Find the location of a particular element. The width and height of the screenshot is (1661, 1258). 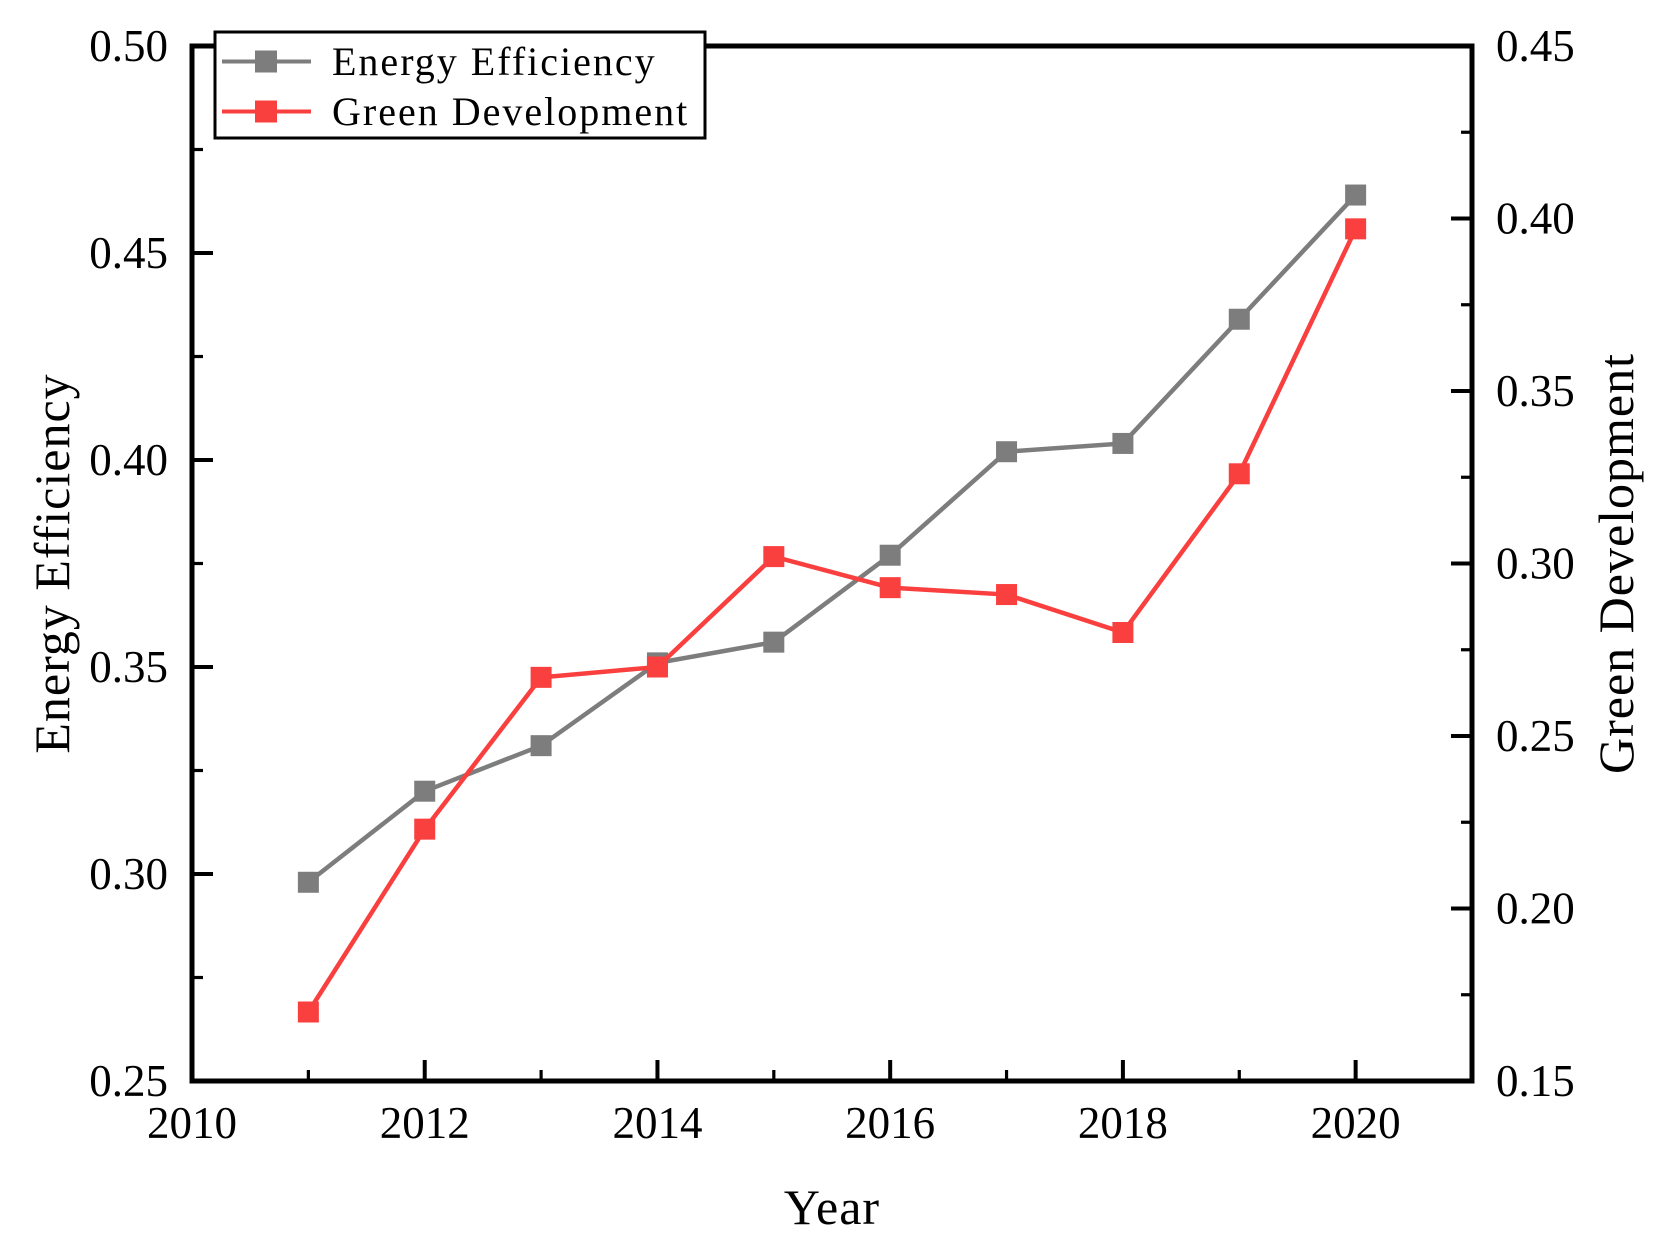

legend-border is located at coordinates (460, 85).